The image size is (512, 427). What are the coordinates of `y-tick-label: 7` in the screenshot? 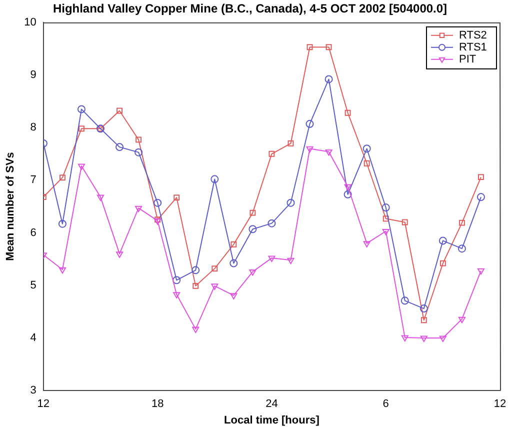 It's located at (33, 180).